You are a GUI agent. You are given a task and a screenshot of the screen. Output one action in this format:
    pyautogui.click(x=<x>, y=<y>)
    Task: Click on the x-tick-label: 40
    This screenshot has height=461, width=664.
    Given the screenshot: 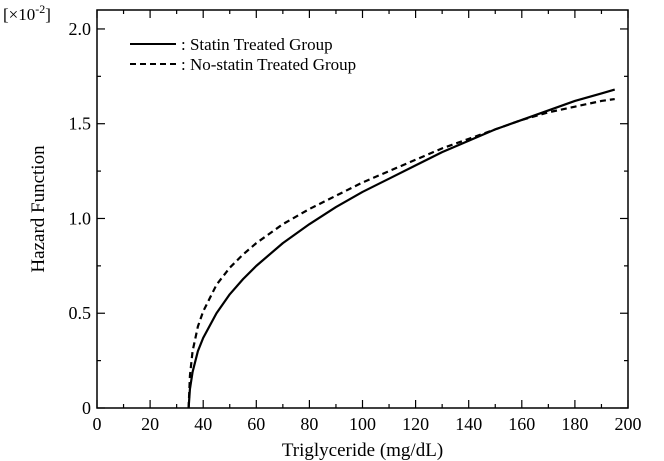 What is the action you would take?
    pyautogui.click(x=203, y=424)
    